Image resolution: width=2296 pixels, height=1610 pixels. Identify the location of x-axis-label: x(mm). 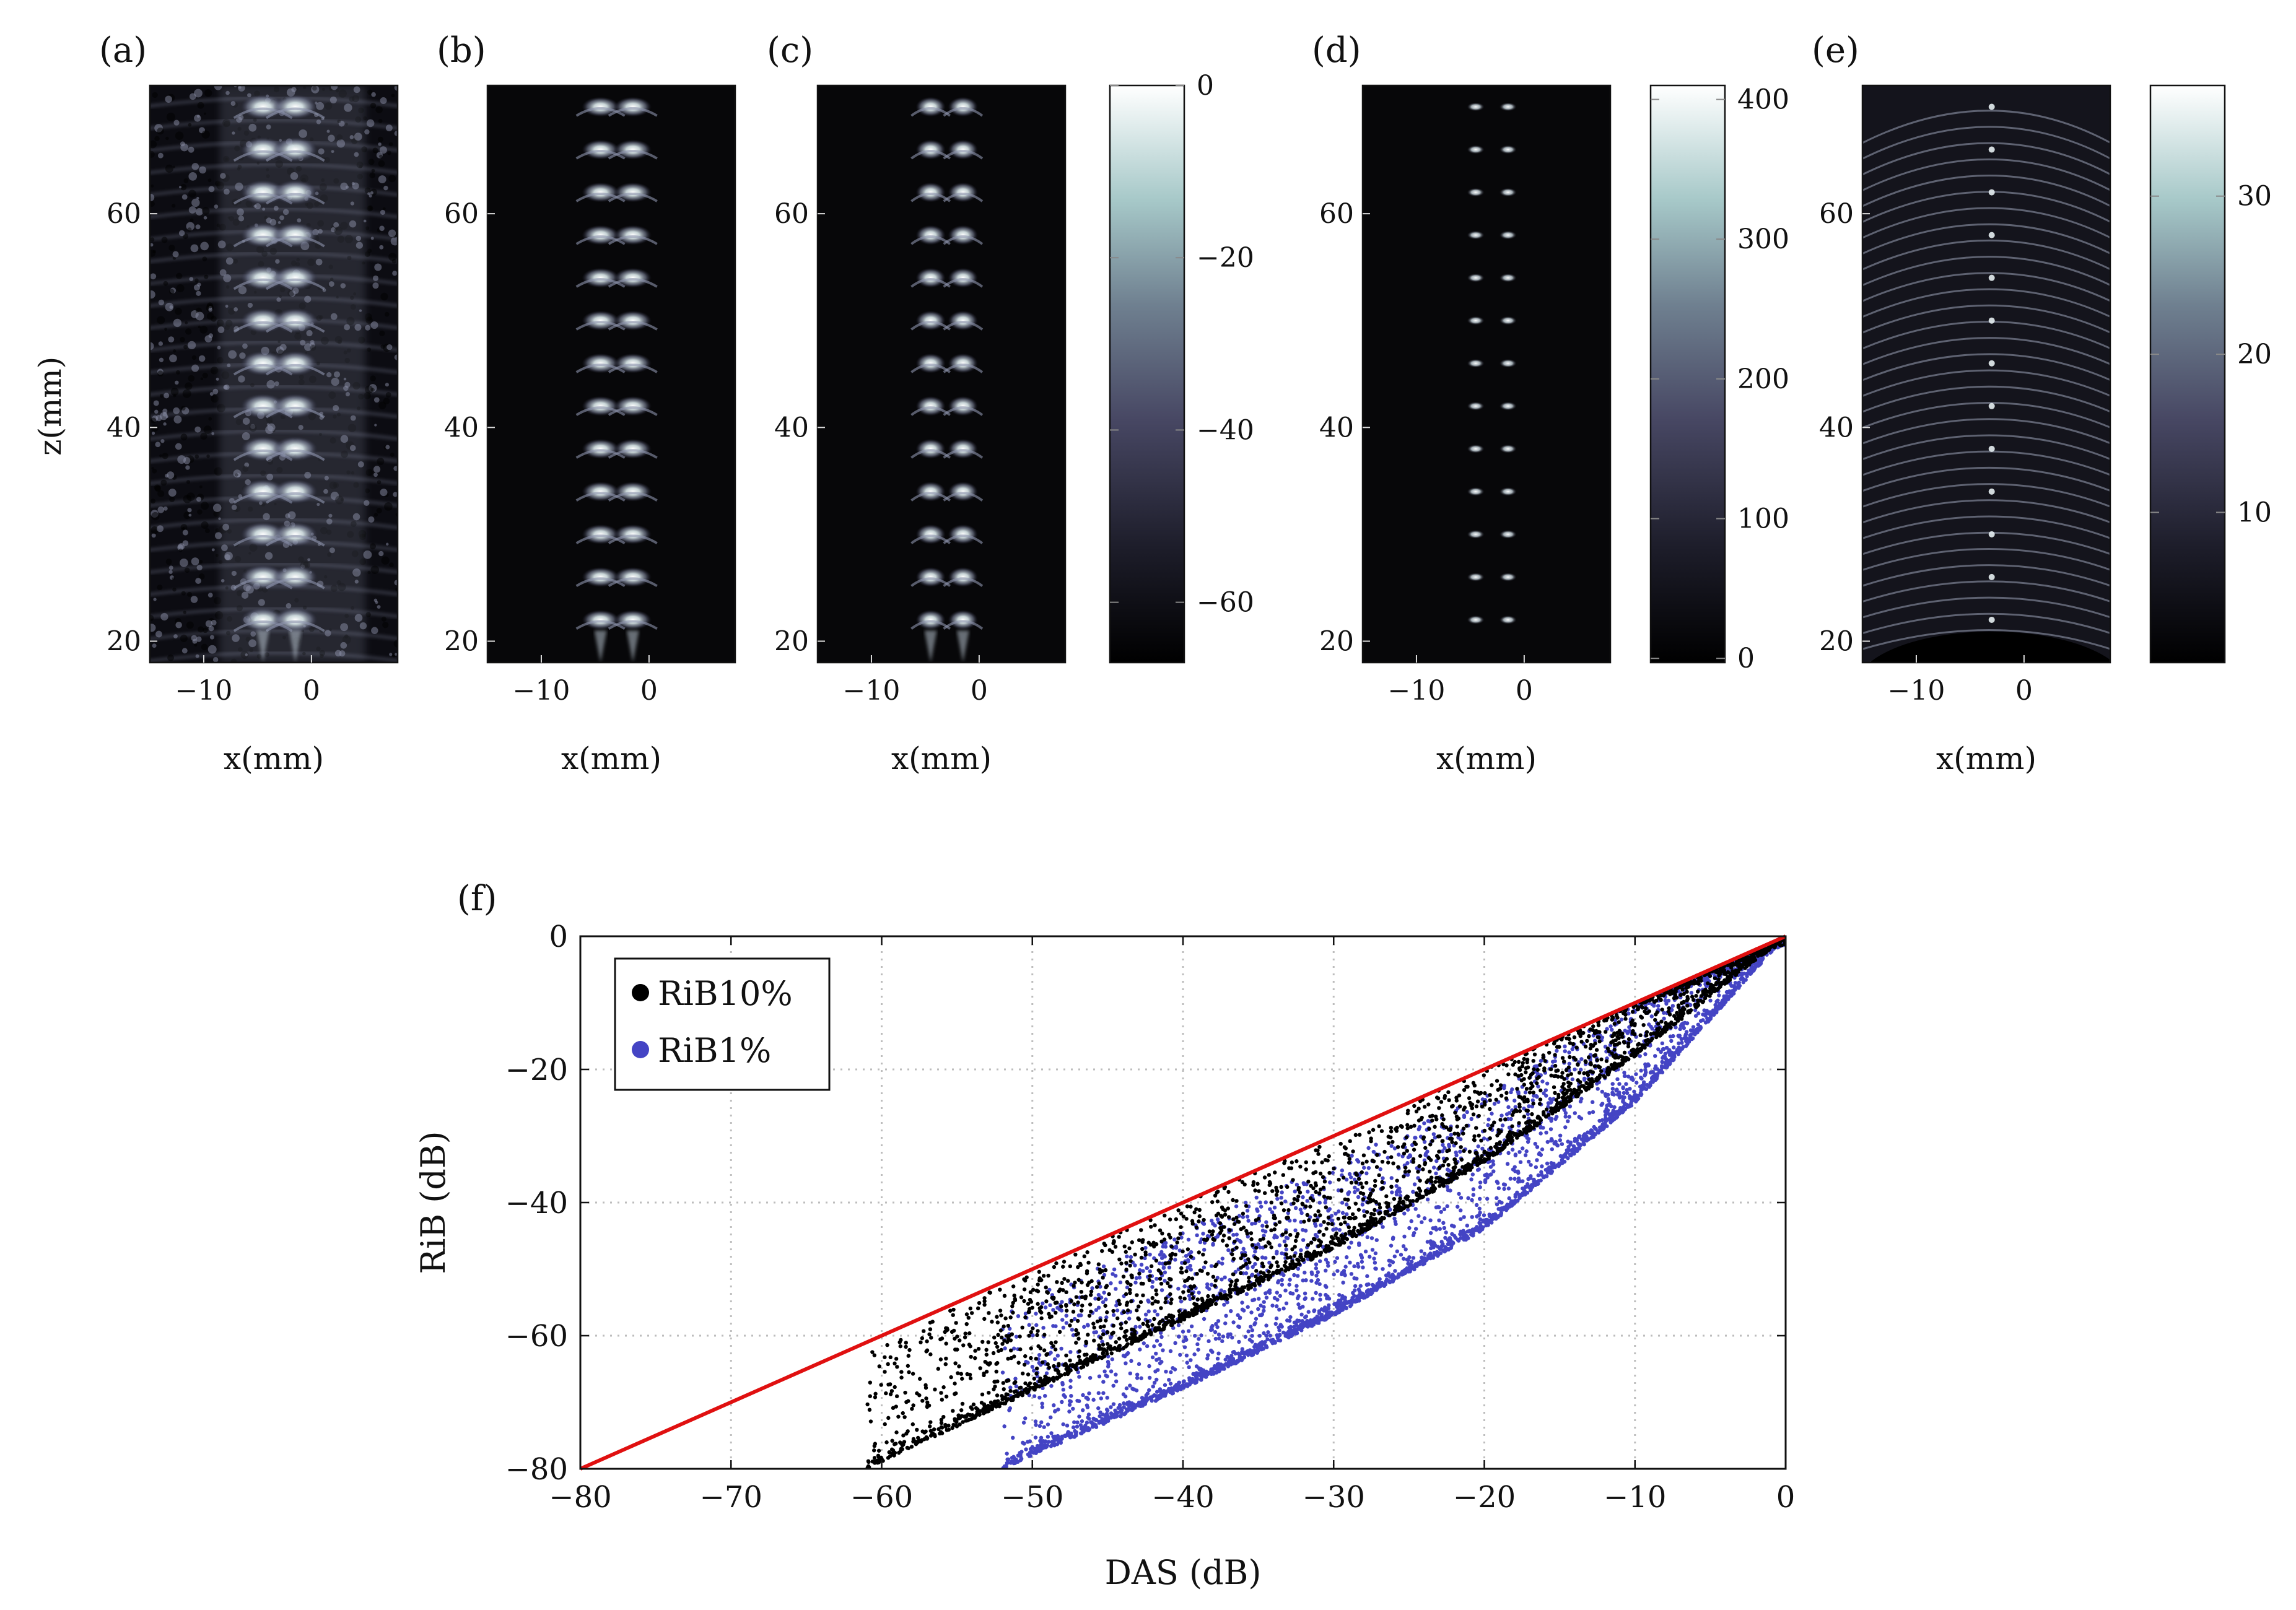
(1486, 759).